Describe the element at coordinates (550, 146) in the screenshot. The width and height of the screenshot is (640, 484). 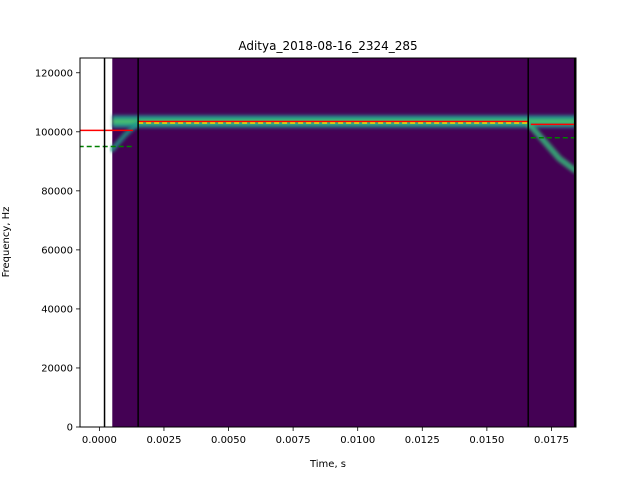
I see `spectrogram-downward-sweep` at that location.